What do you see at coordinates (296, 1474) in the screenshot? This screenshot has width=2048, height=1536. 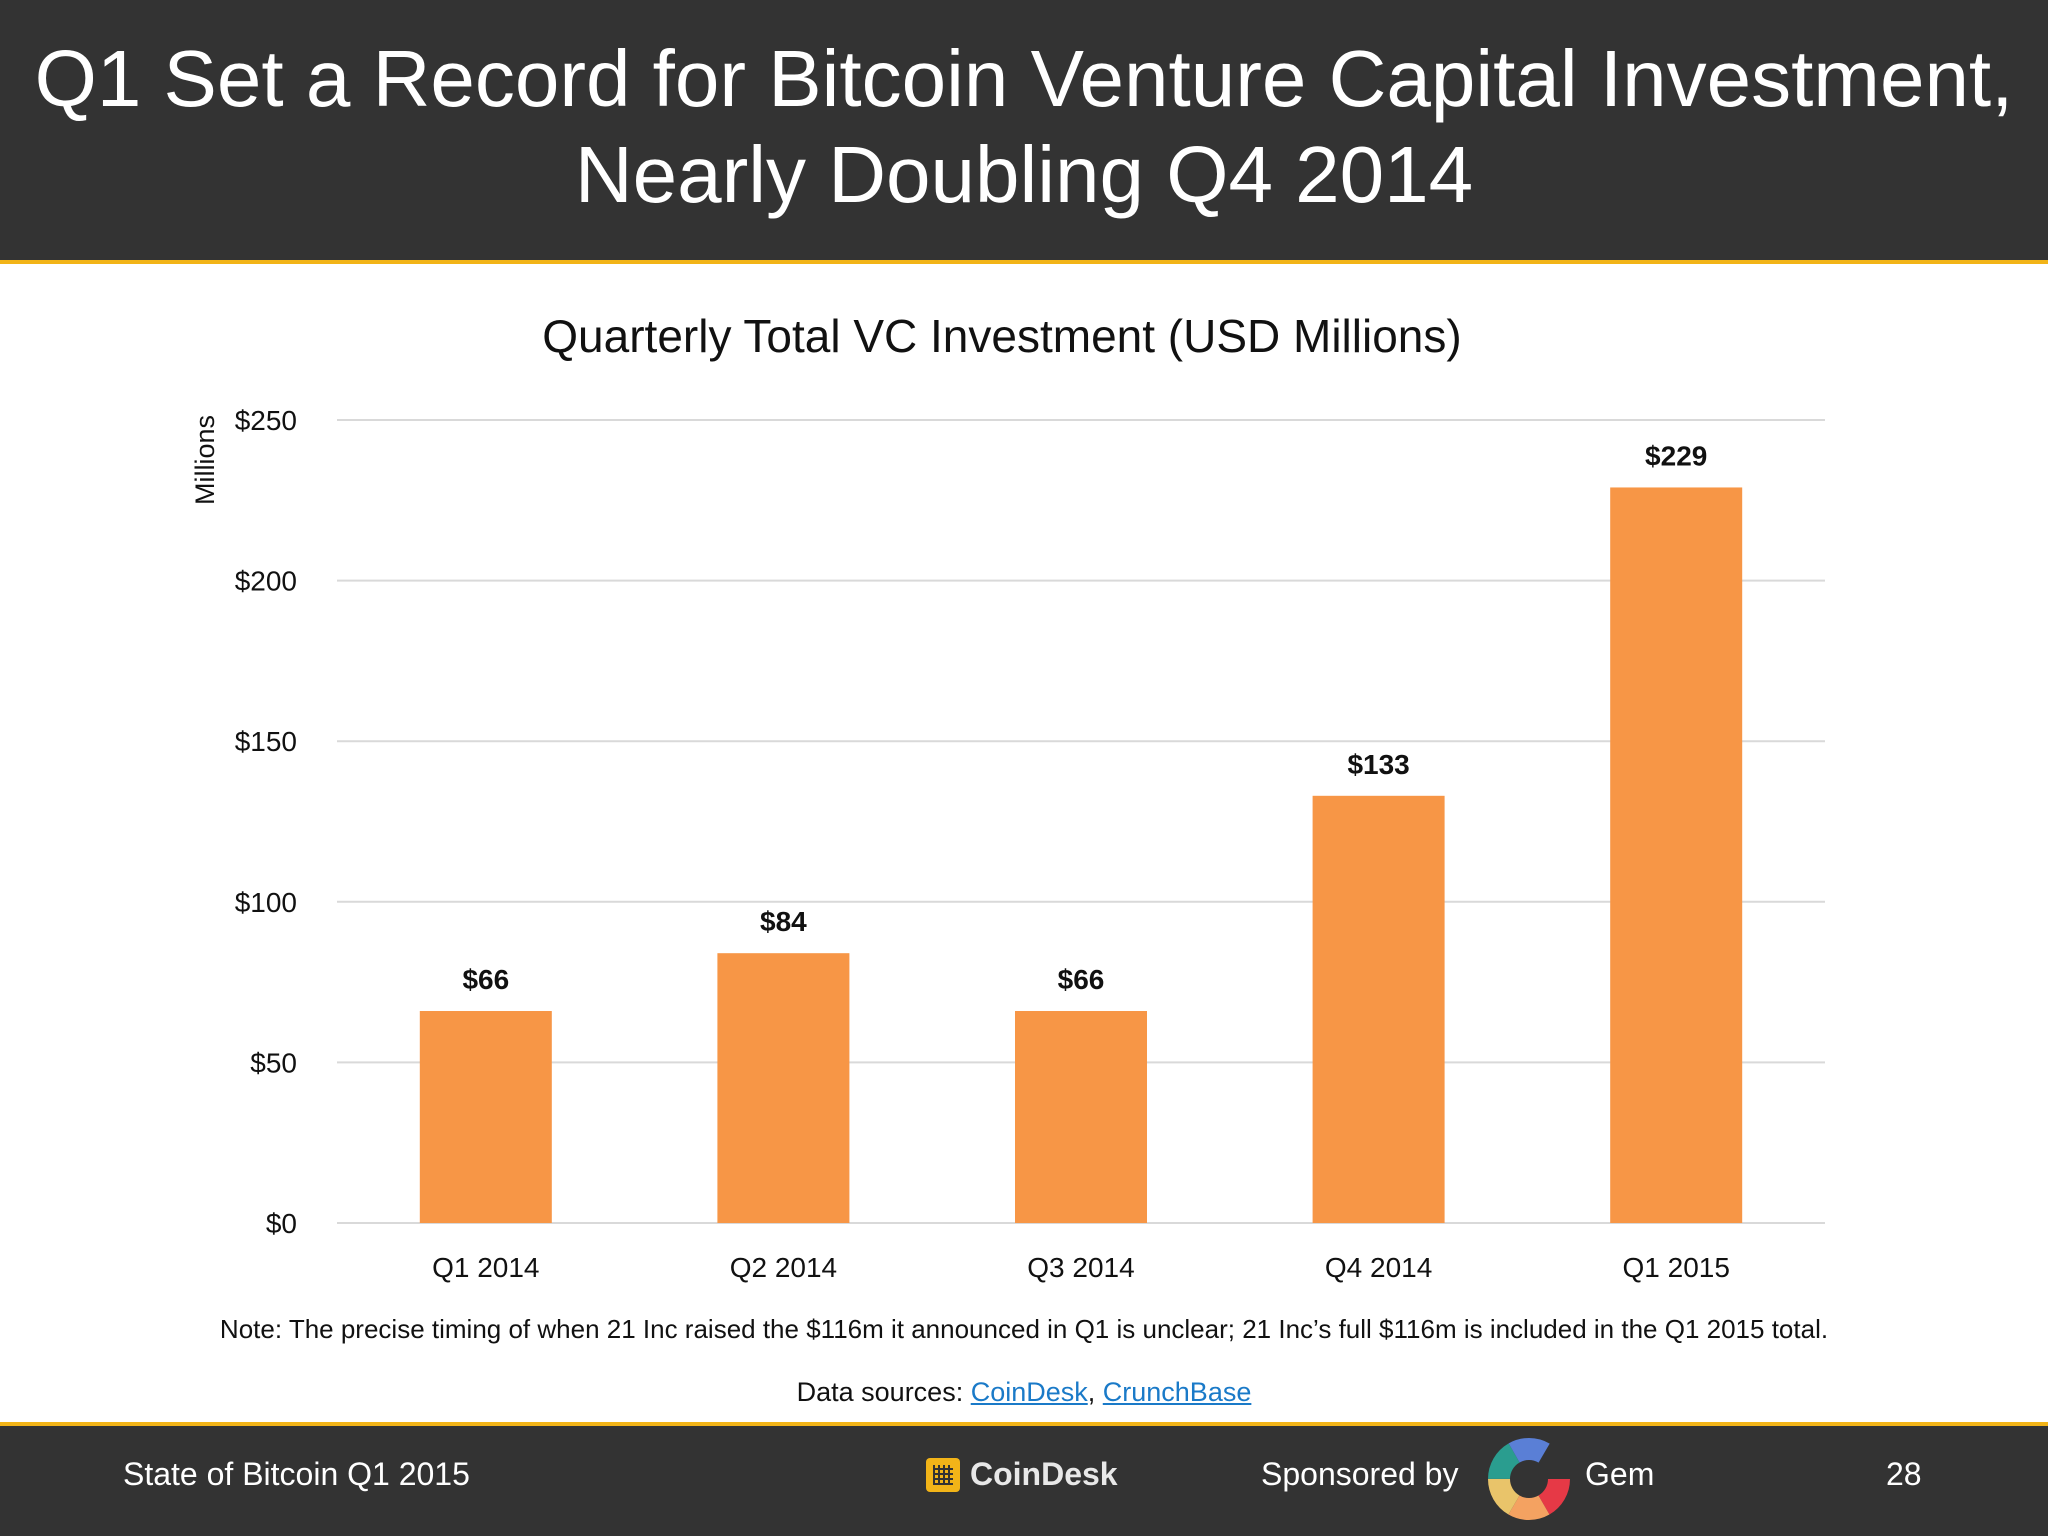 I see `footer-report-title: State of Bitcoin Q1 2015` at bounding box center [296, 1474].